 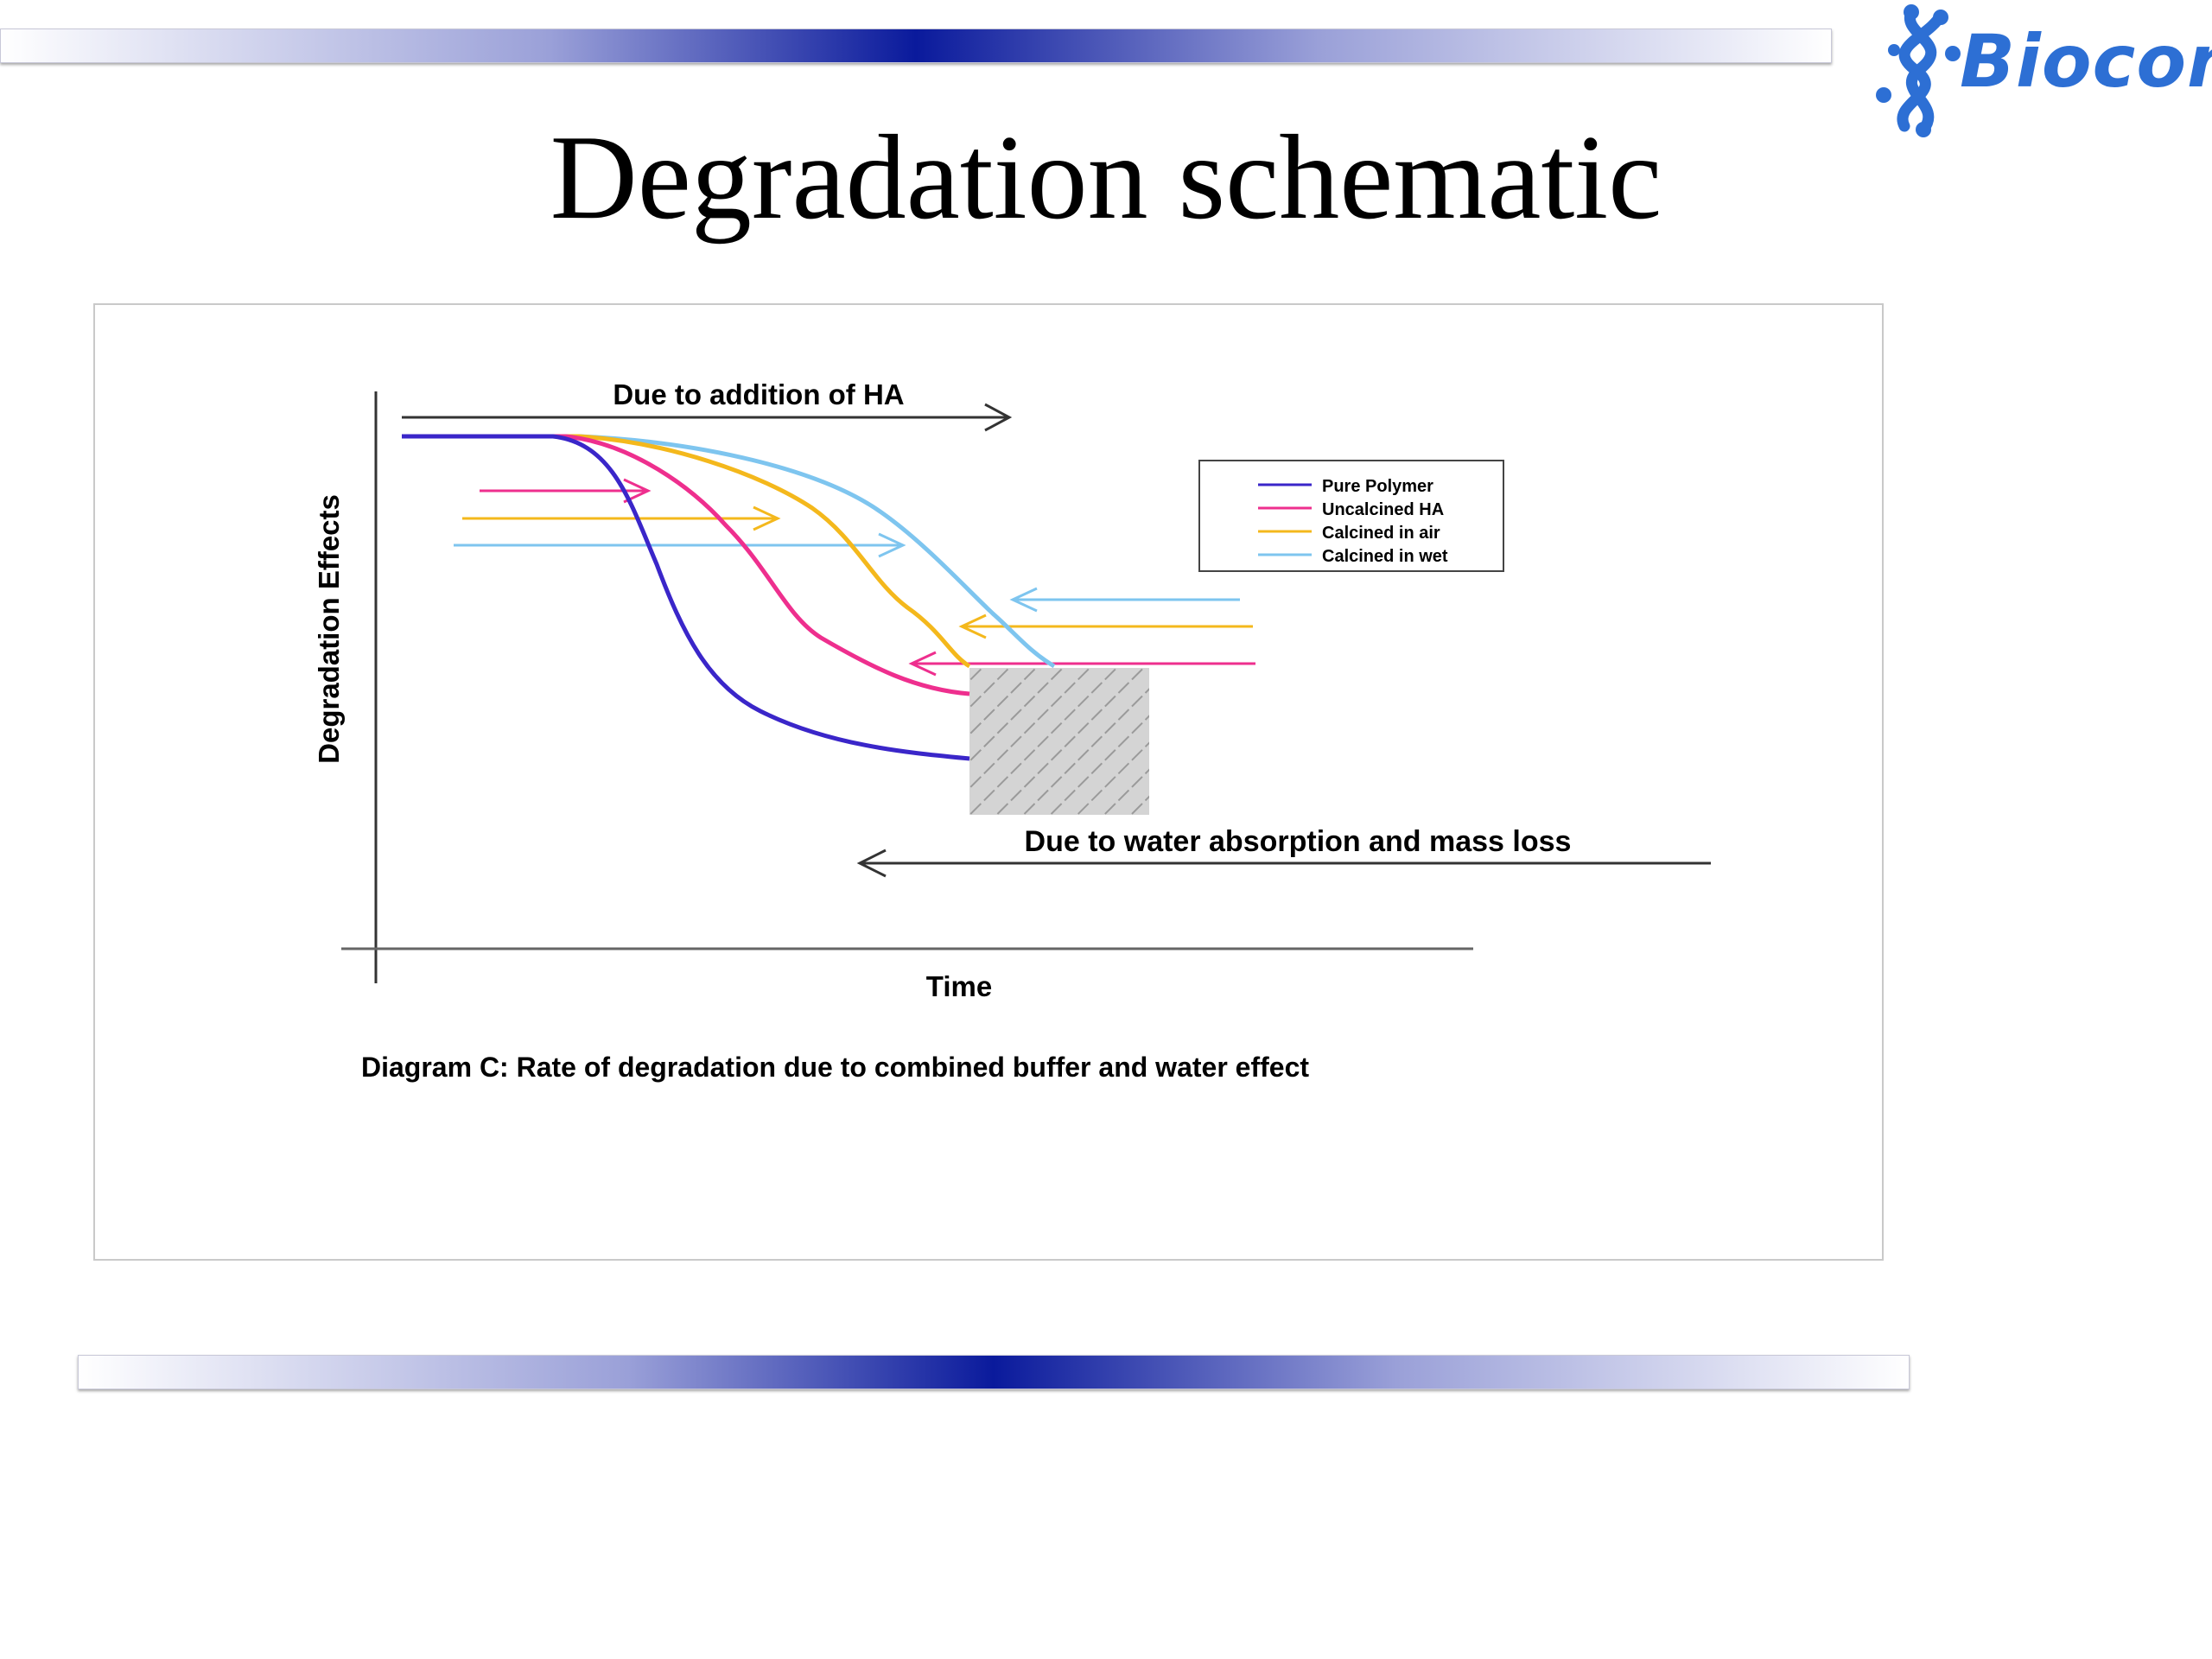 What do you see at coordinates (1383, 509) in the screenshot?
I see `legend-label: Uncalcined HA` at bounding box center [1383, 509].